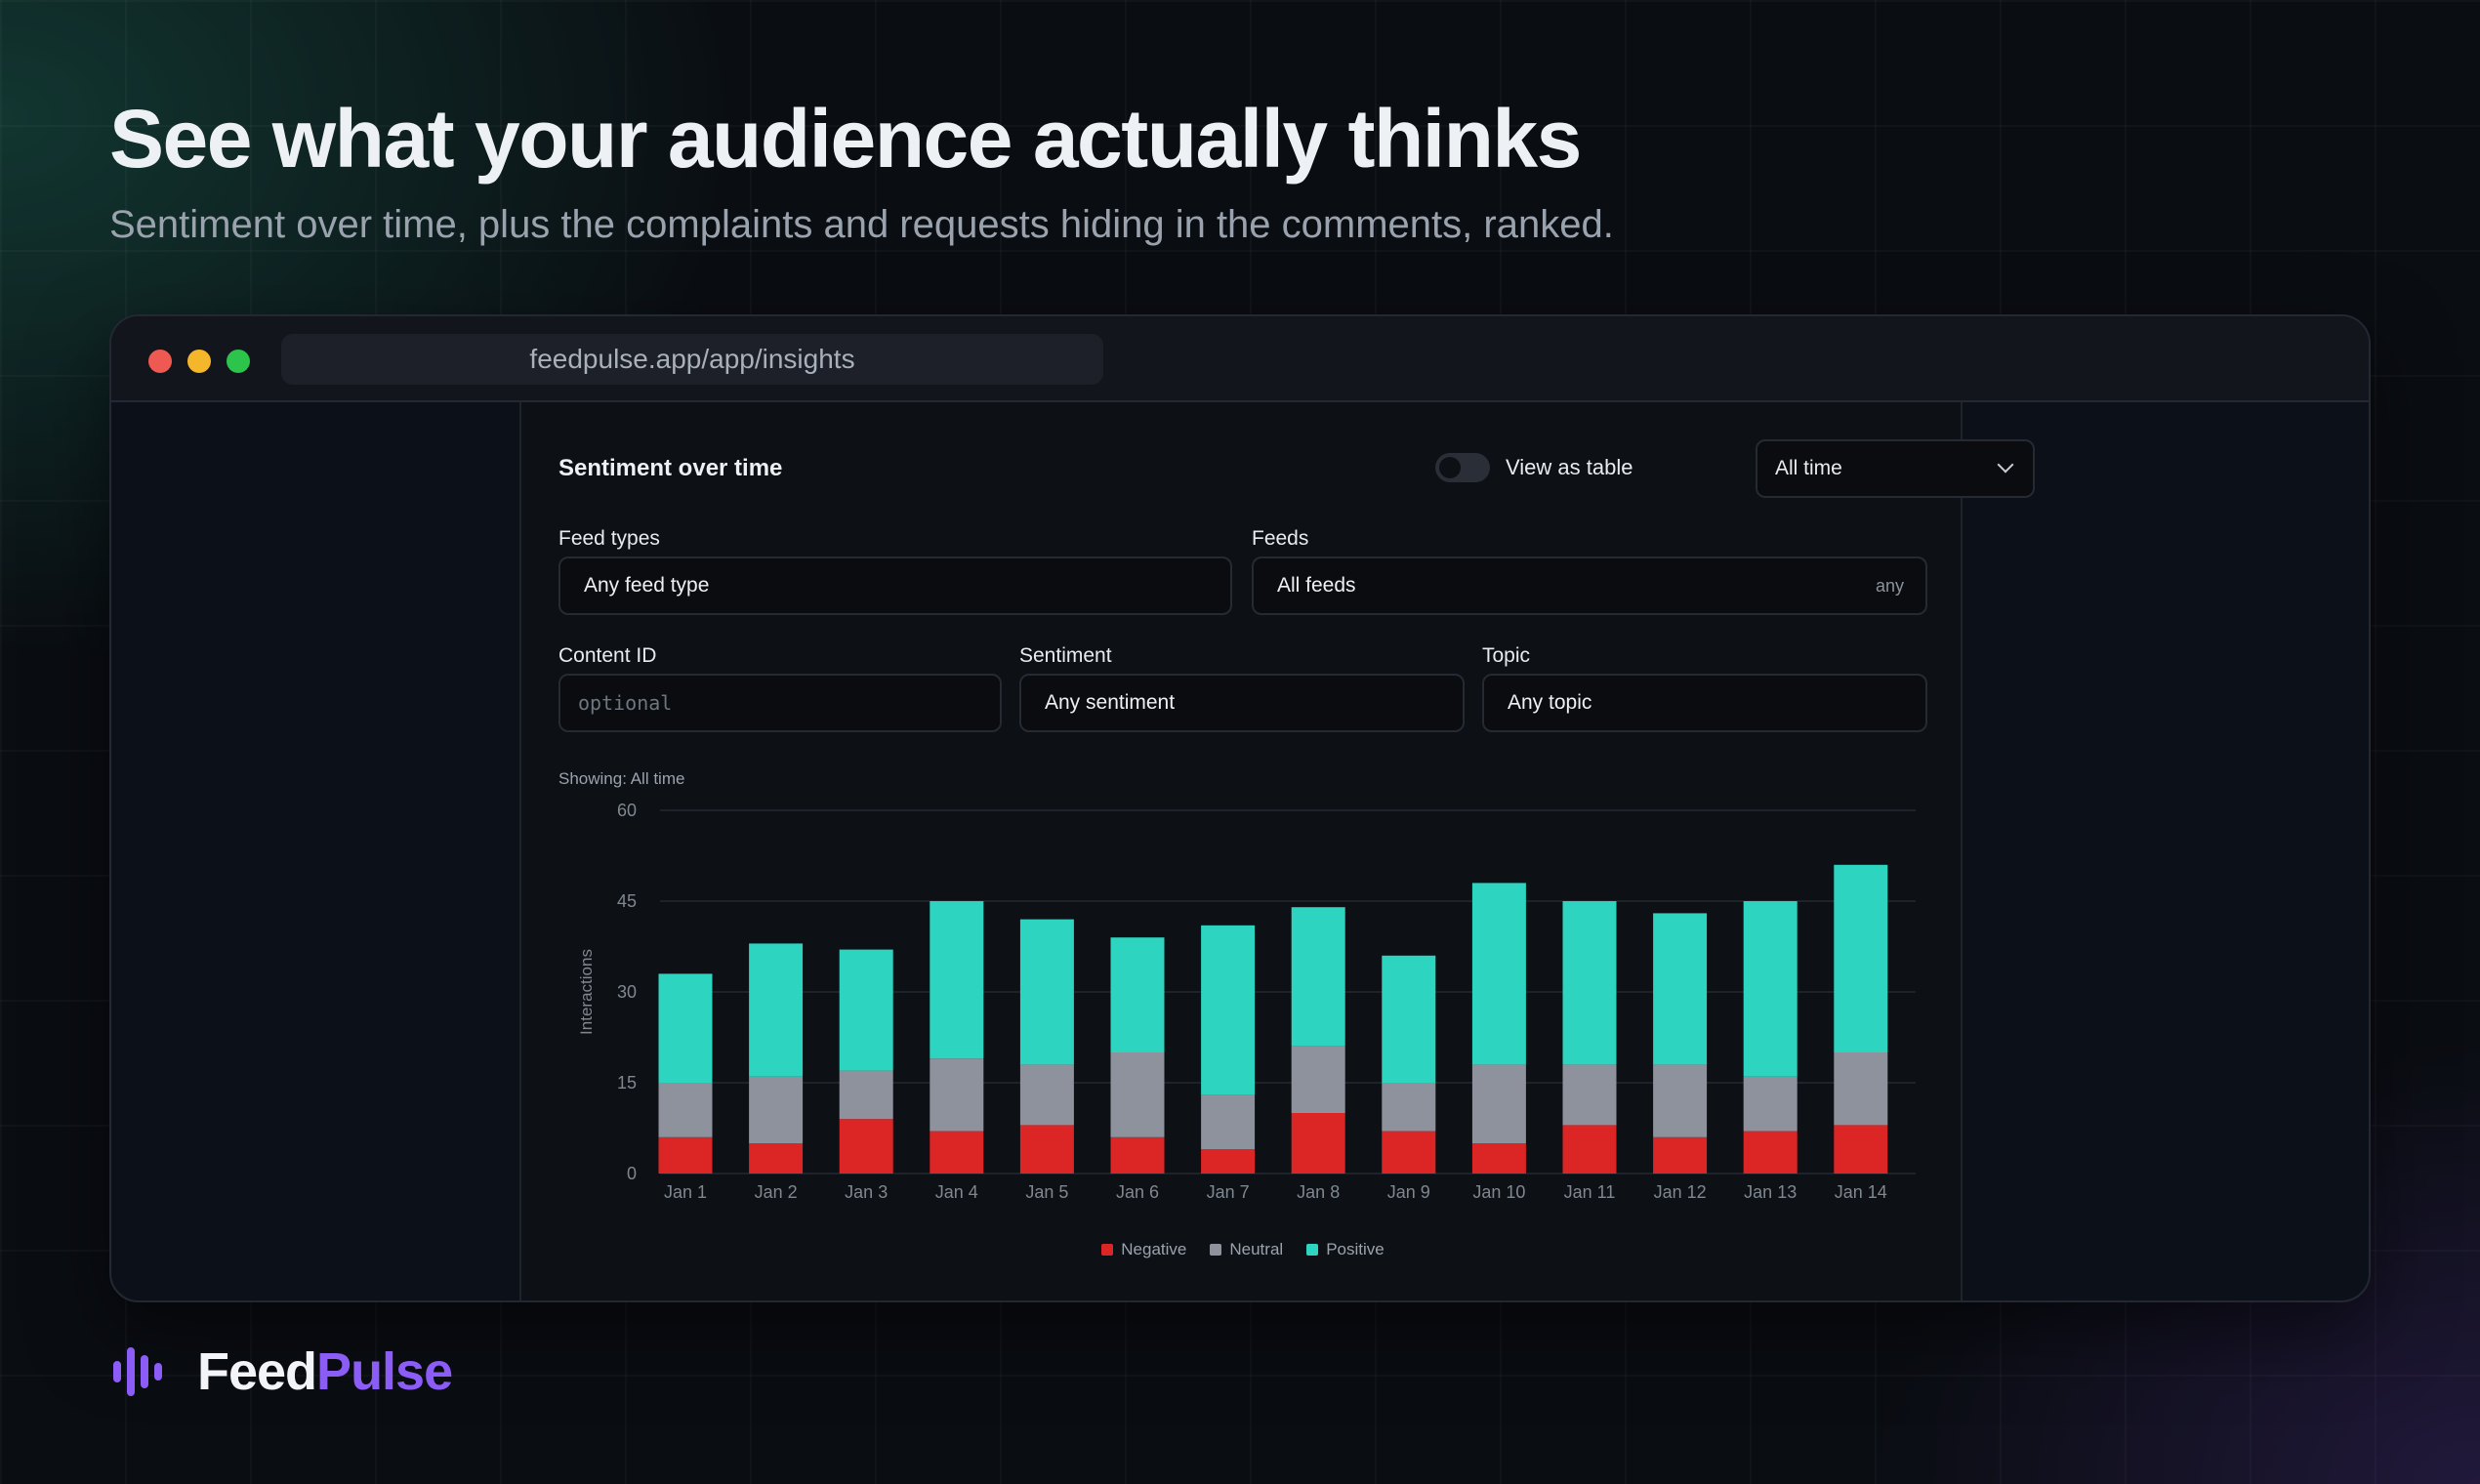 The height and width of the screenshot is (1484, 2480). What do you see at coordinates (686, 1192) in the screenshot?
I see `x-tick-label: Jan 1` at bounding box center [686, 1192].